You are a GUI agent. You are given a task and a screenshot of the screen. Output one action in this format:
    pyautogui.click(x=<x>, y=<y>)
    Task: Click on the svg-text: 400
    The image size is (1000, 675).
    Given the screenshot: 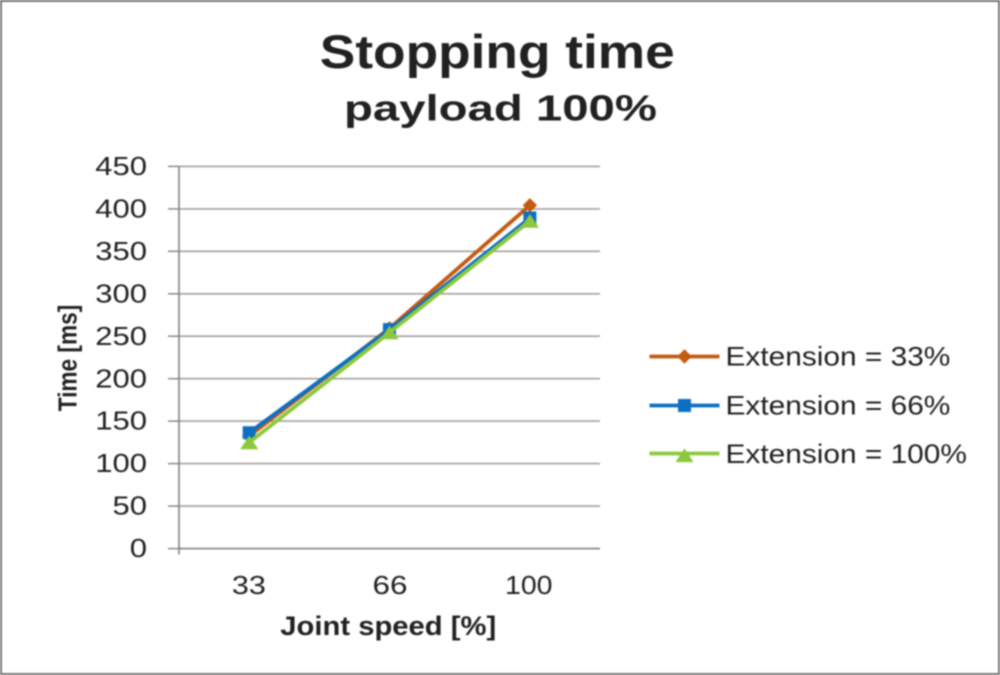 What is the action you would take?
    pyautogui.click(x=121, y=209)
    